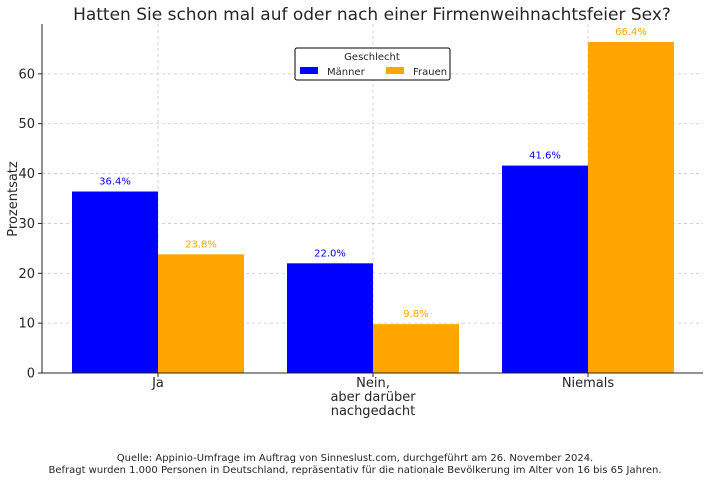  Describe the element at coordinates (201, 244) in the screenshot. I see `bar-value-label: 23.8%` at that location.